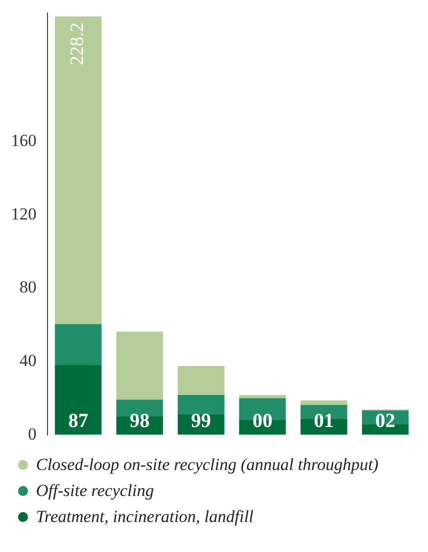 This screenshot has width=428, height=552. What do you see at coordinates (324, 421) in the screenshot?
I see `x-tick-label: 01` at bounding box center [324, 421].